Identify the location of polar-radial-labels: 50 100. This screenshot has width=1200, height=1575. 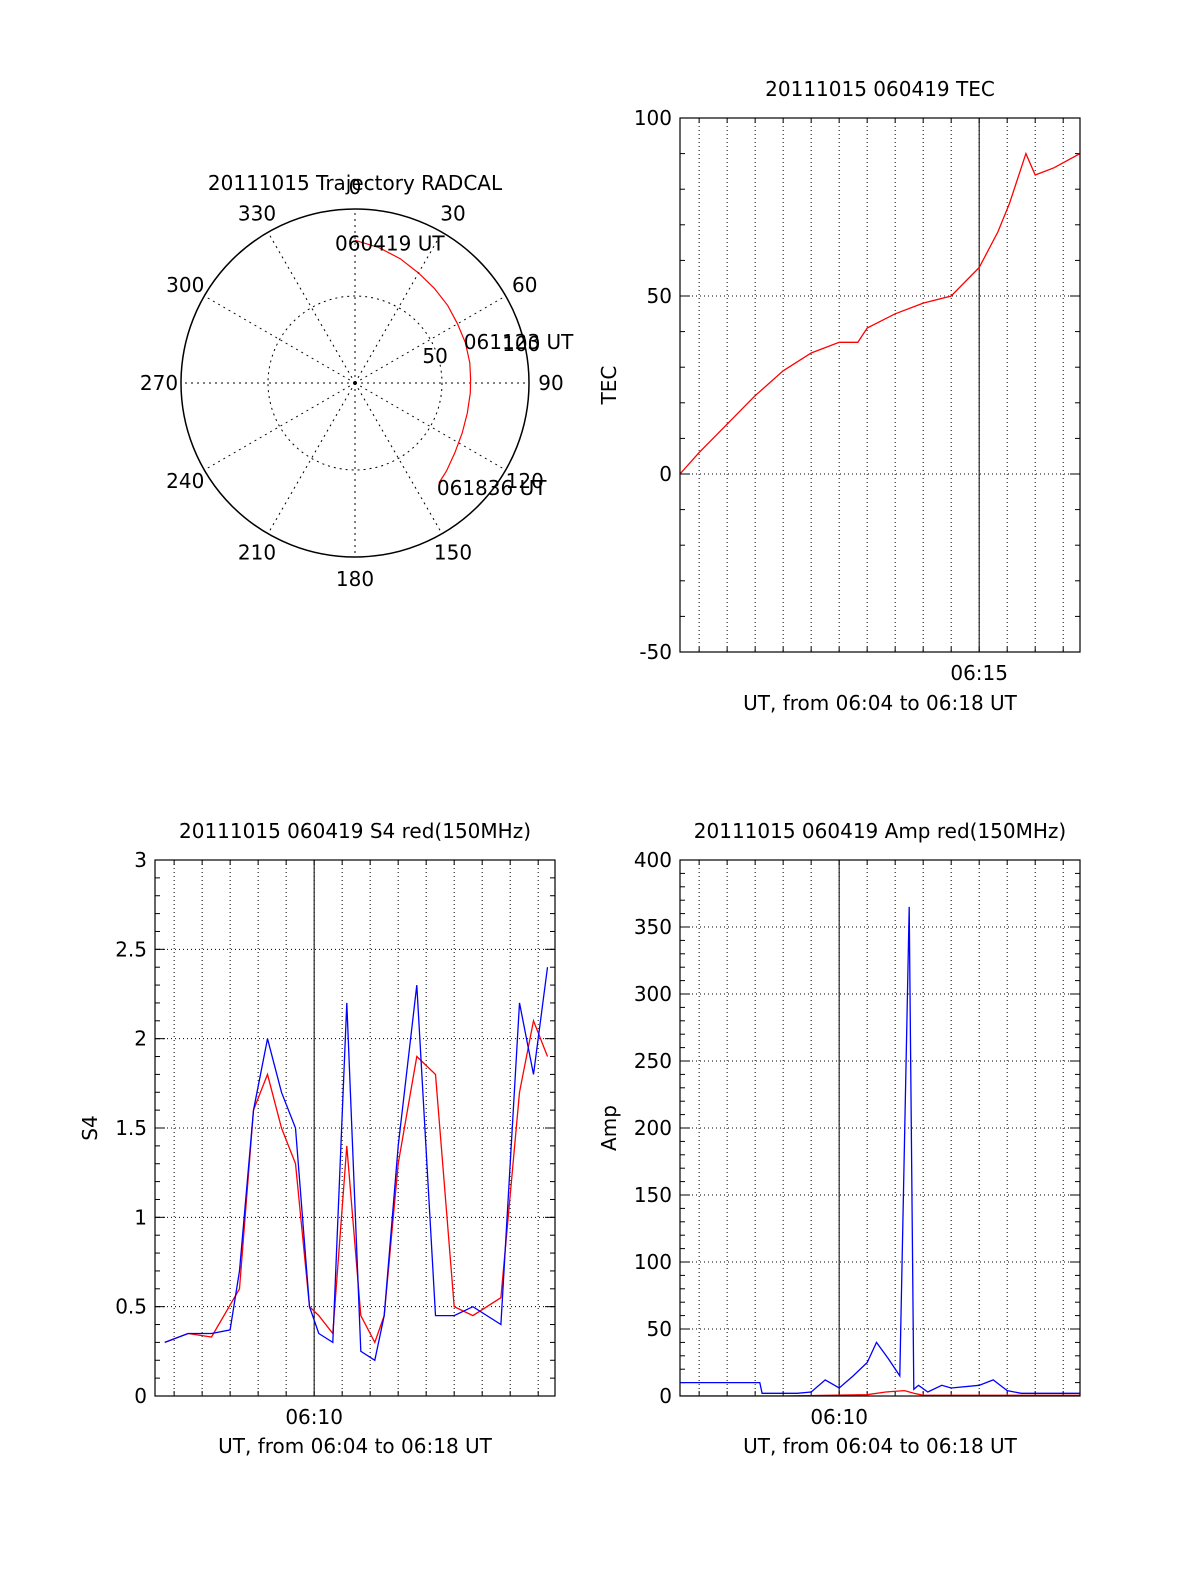
(481, 350).